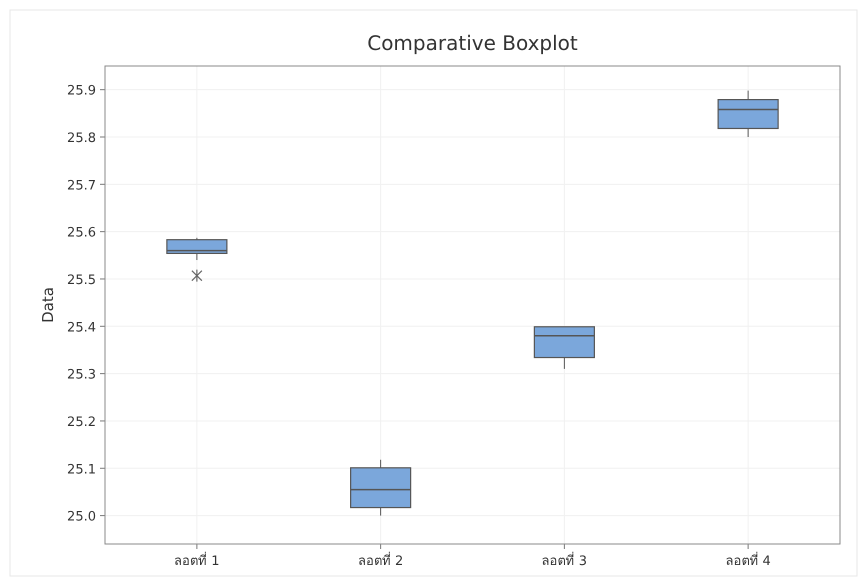  Describe the element at coordinates (81, 280) in the screenshot. I see `y-tick-label: 25.5` at that location.